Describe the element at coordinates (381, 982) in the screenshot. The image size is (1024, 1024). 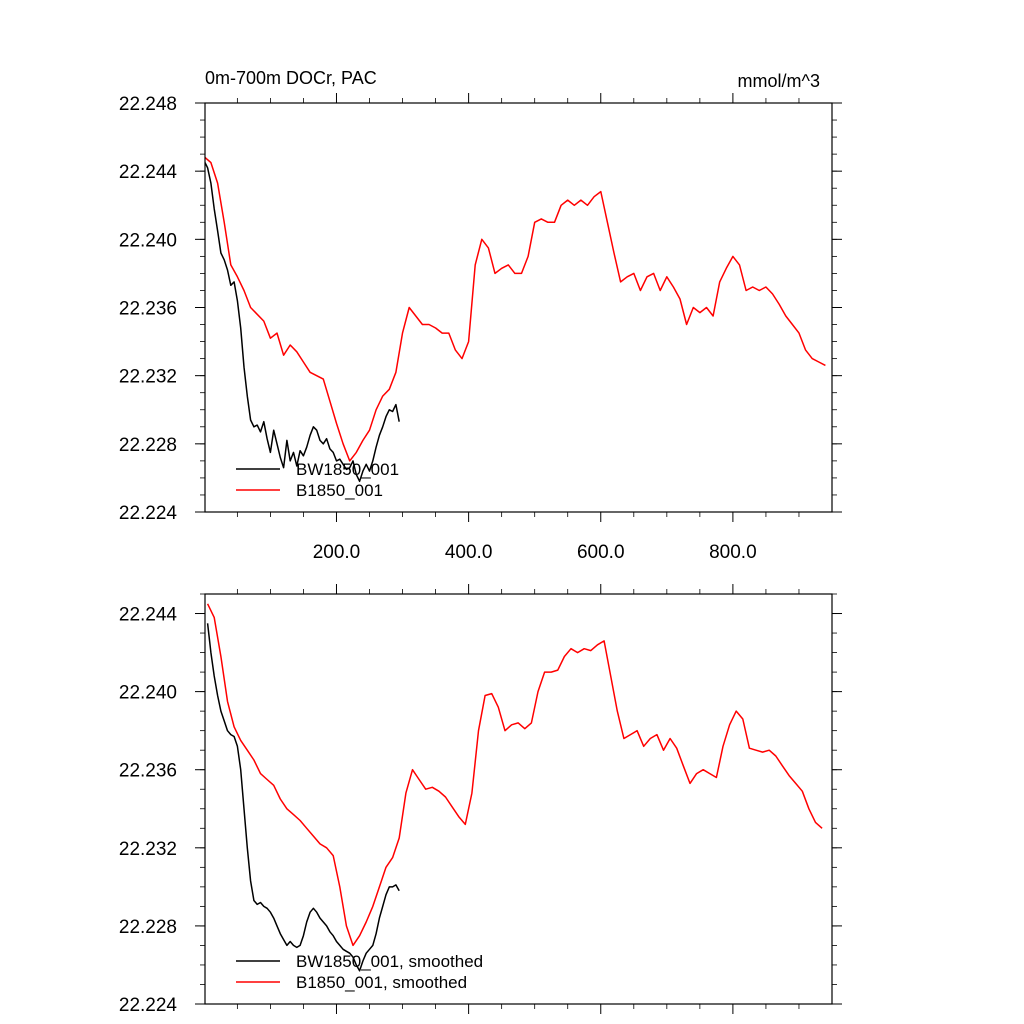
I see `legend-label: B1850_001, smoothed` at that location.